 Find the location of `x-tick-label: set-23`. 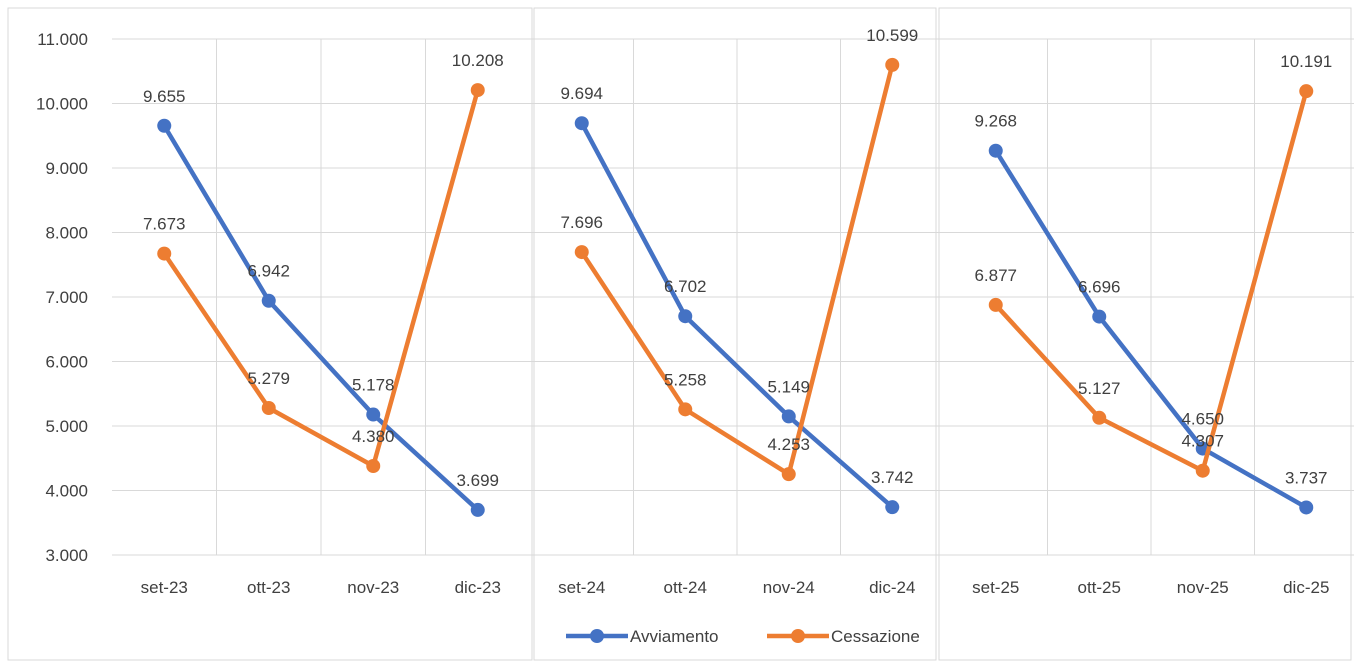

x-tick-label: set-23 is located at coordinates (164, 587).